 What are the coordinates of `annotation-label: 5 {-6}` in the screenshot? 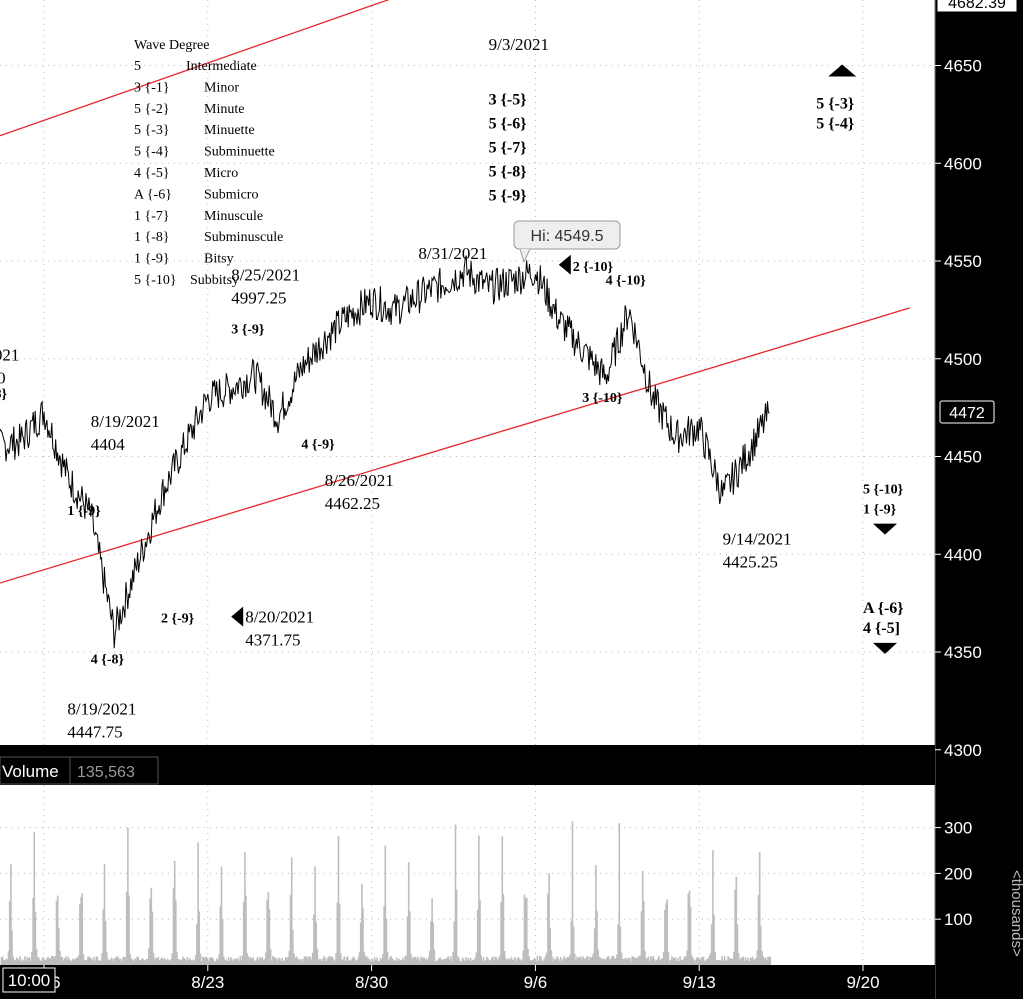 It's located at (508, 124).